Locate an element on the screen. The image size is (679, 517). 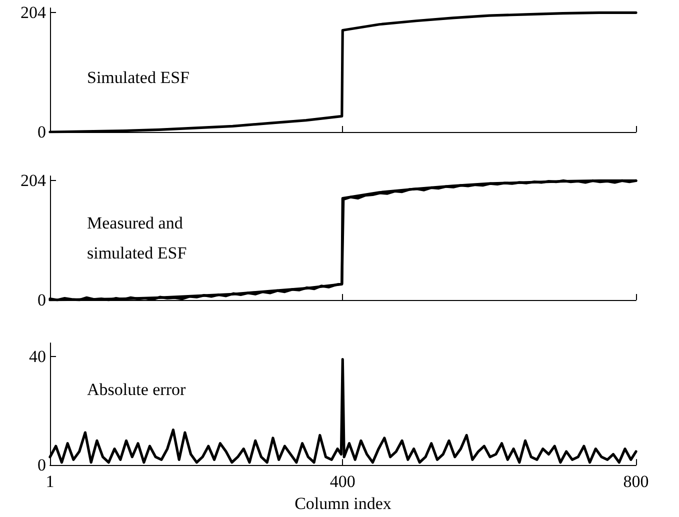
annotation: Absolute error is located at coordinates (136, 389).